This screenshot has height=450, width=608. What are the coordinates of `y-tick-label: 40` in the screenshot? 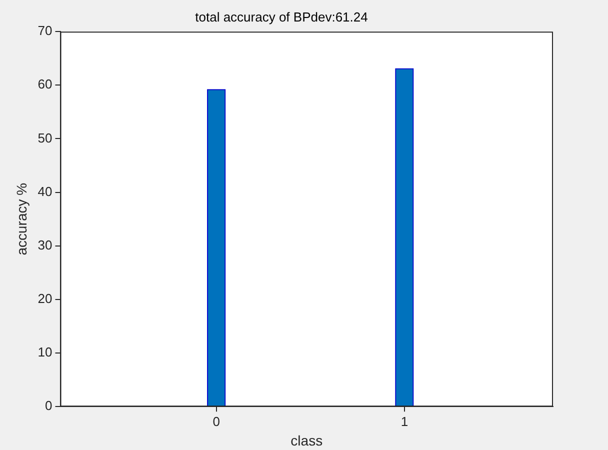 It's located at (45, 191).